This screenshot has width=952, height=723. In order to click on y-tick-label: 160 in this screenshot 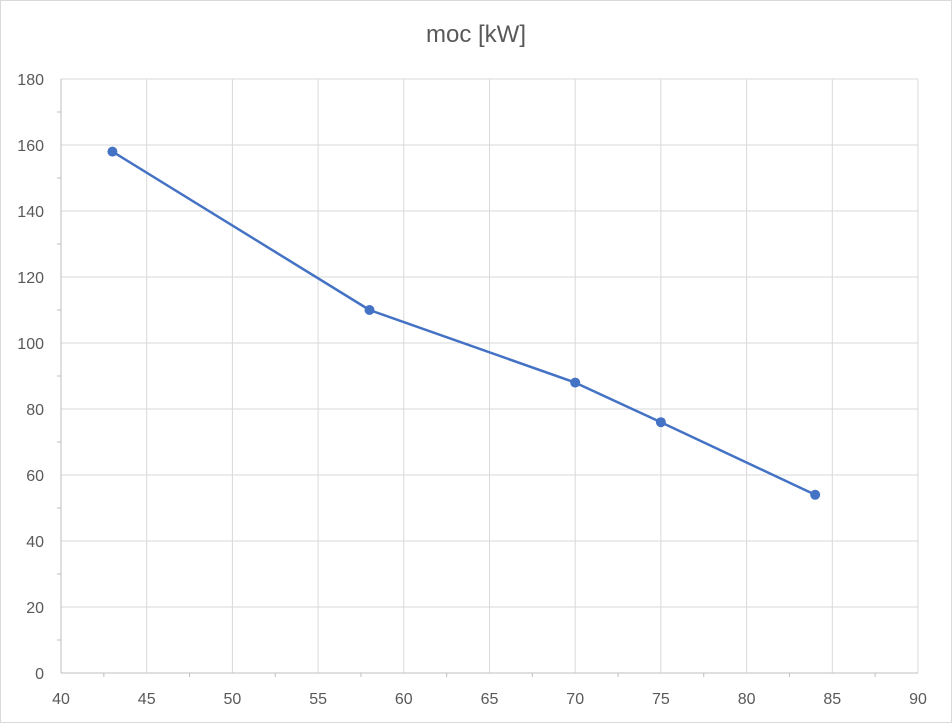, I will do `click(30, 146)`.